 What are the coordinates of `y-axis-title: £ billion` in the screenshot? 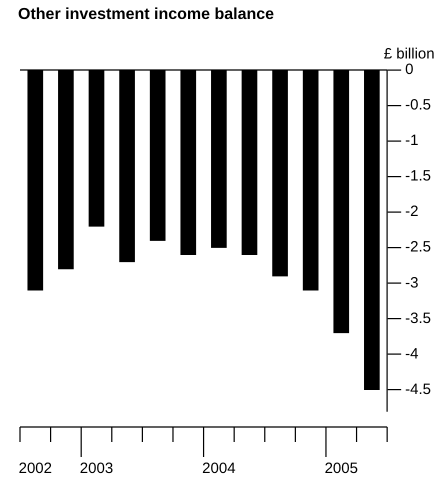 It's located at (409, 54).